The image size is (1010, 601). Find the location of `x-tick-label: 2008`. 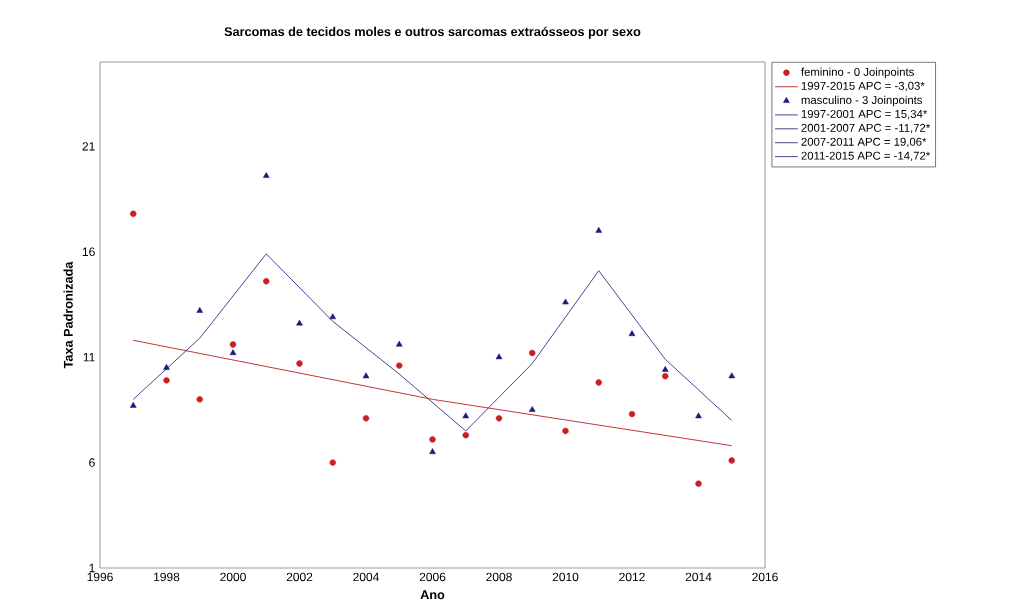

x-tick-label: 2008 is located at coordinates (499, 577).